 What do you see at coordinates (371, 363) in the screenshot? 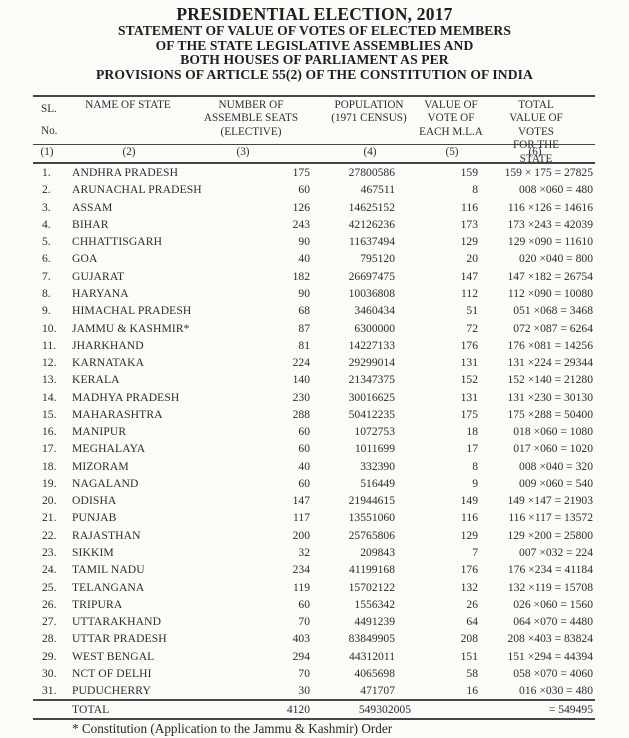
I see `cell-population: 29299014` at bounding box center [371, 363].